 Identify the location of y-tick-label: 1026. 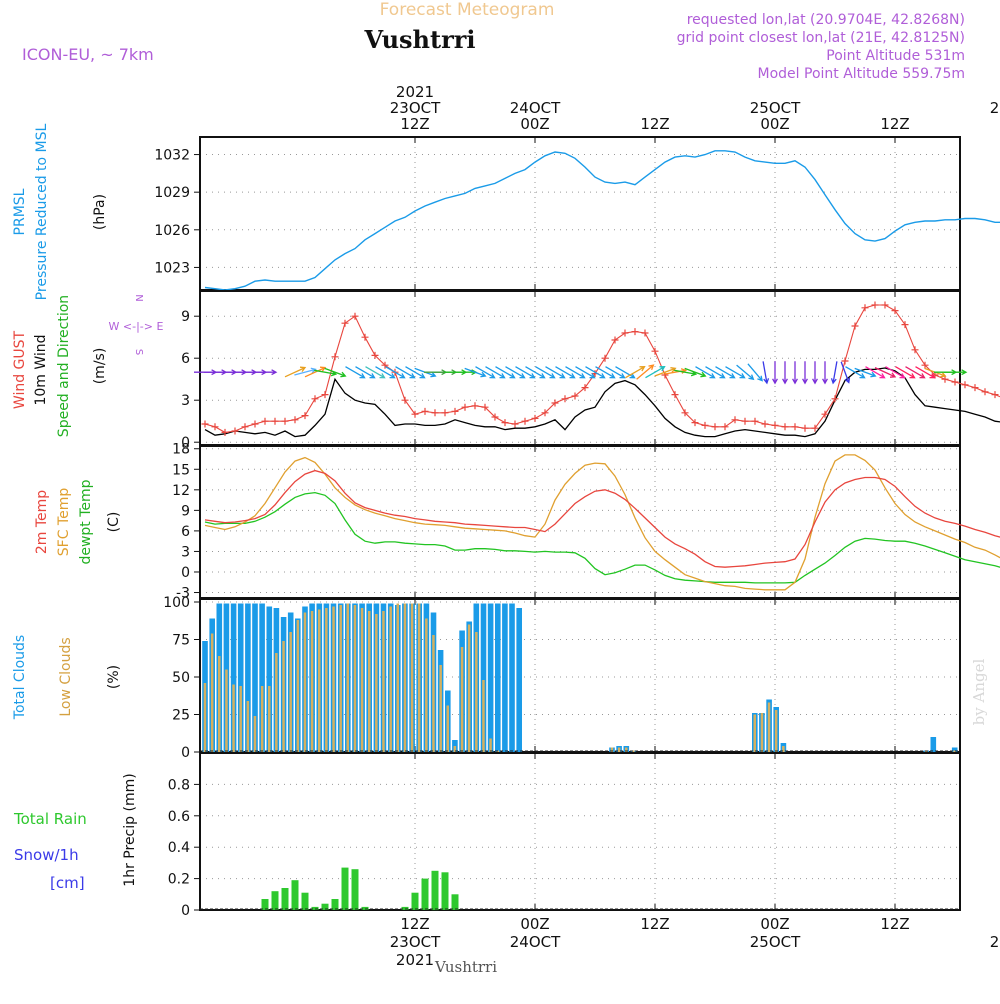
(172, 231).